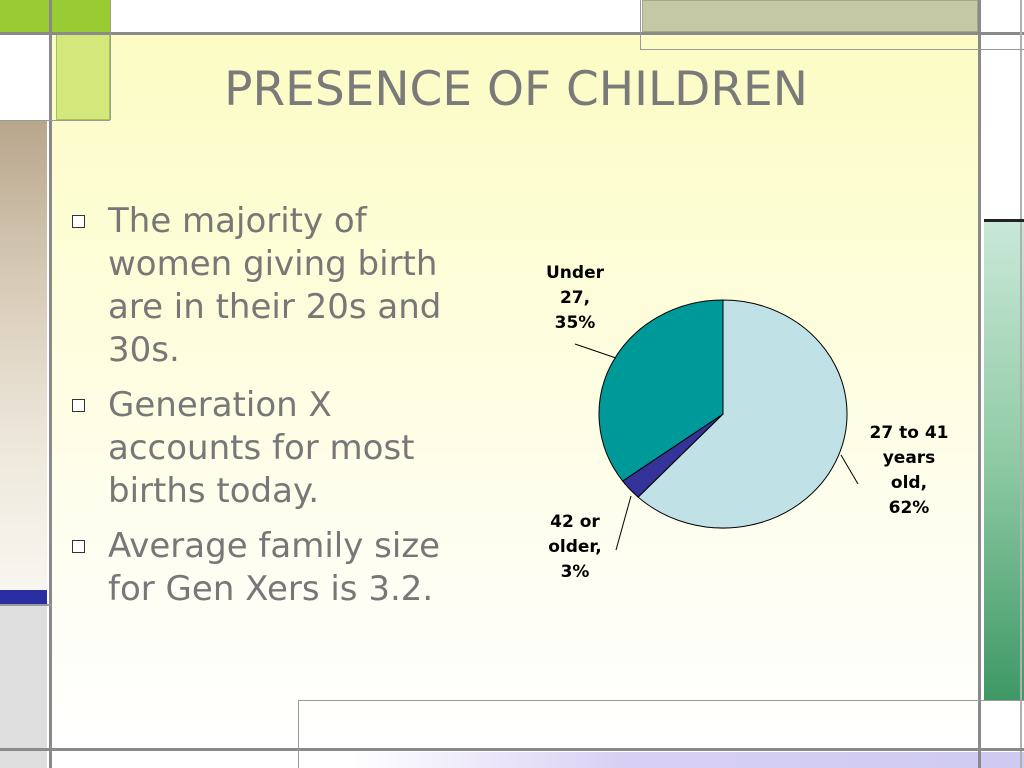 This screenshot has width=1024, height=768. Describe the element at coordinates (575, 547) in the screenshot. I see `pie-data-label: 42 or older, 3%` at that location.